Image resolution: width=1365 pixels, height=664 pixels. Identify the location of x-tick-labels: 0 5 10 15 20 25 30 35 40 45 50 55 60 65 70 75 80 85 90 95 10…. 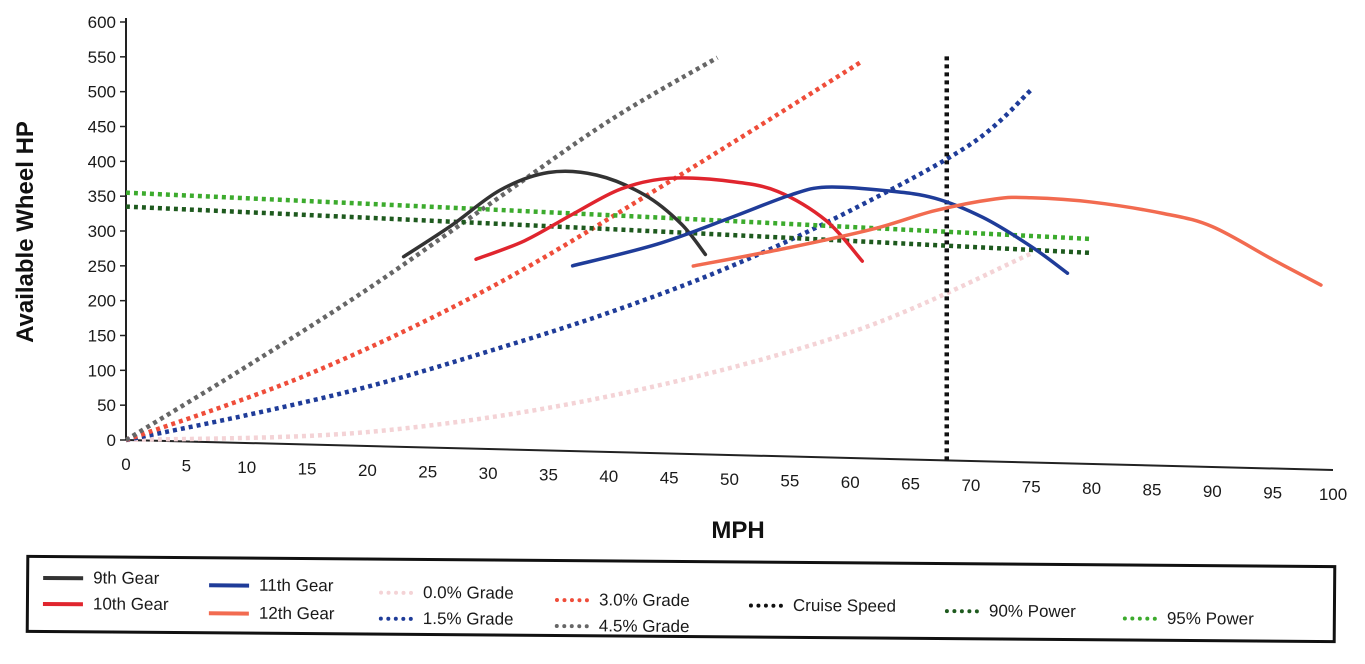
(734, 479).